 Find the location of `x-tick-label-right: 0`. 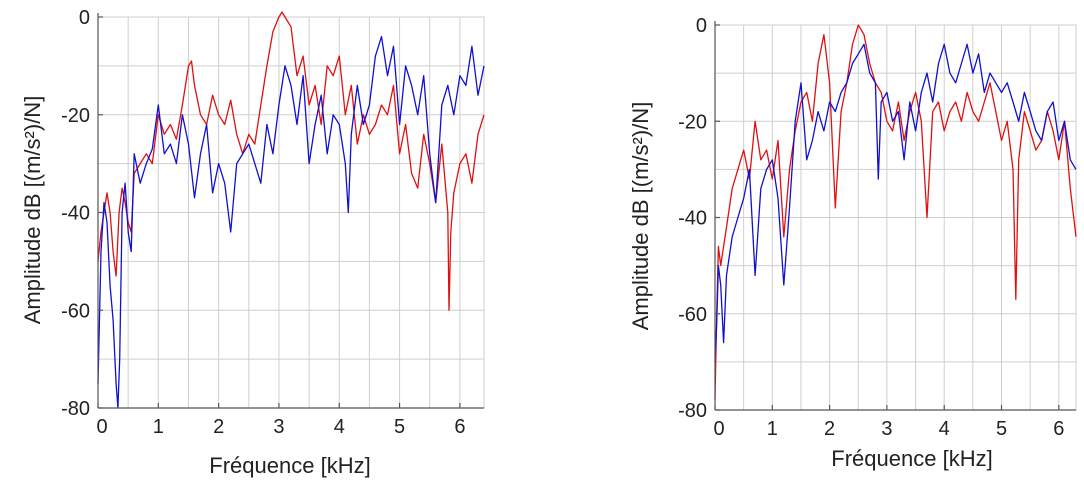

x-tick-label-right: 0 is located at coordinates (718, 429).